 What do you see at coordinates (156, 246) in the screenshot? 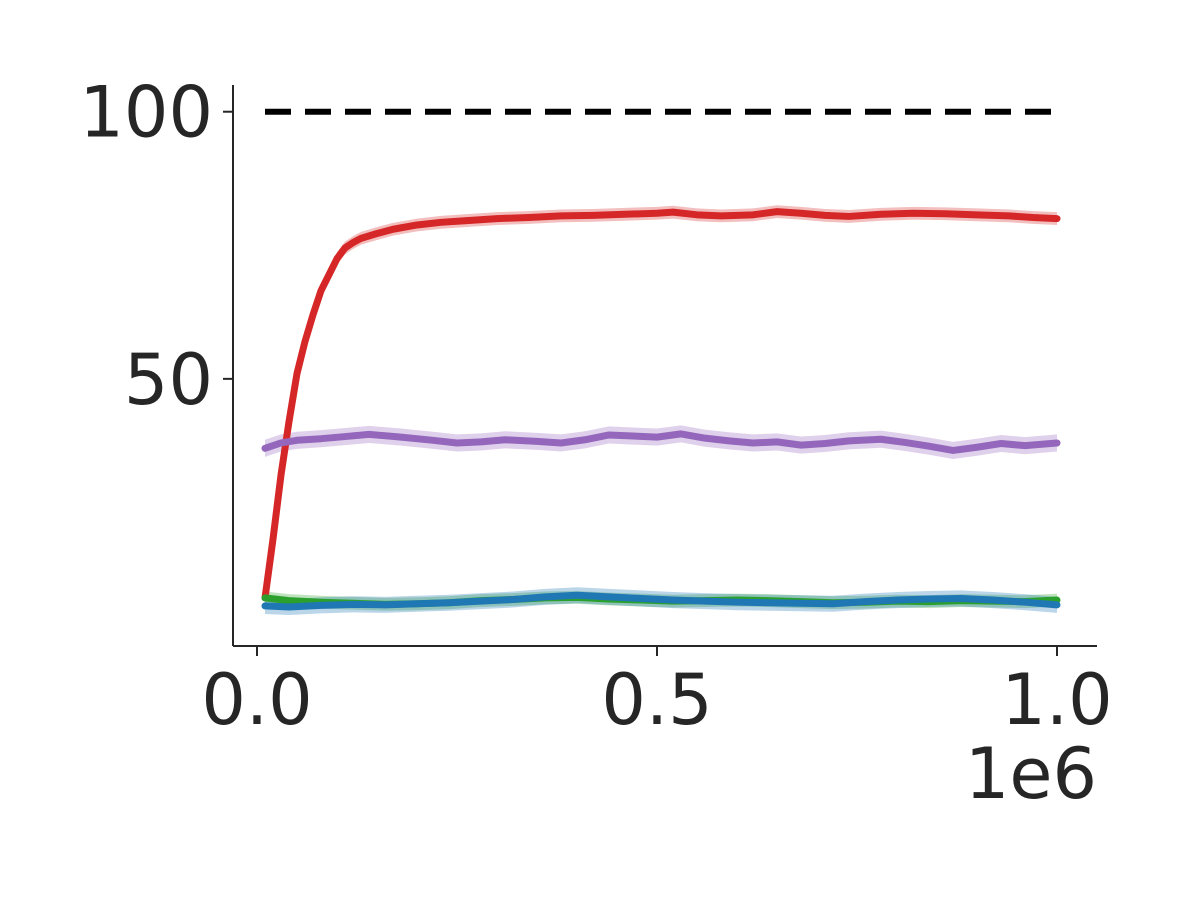
I see `y-axis-ticks: 50 100` at bounding box center [156, 246].